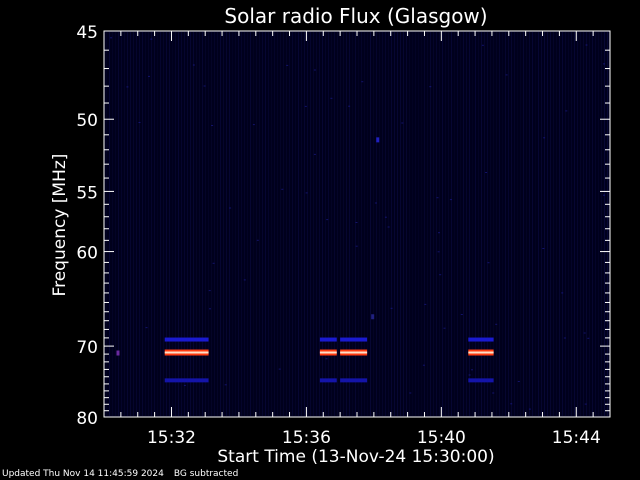 The height and width of the screenshot is (480, 640). Describe the element at coordinates (441, 438) in the screenshot. I see `x-tick-label-15:40: 15:40` at that location.